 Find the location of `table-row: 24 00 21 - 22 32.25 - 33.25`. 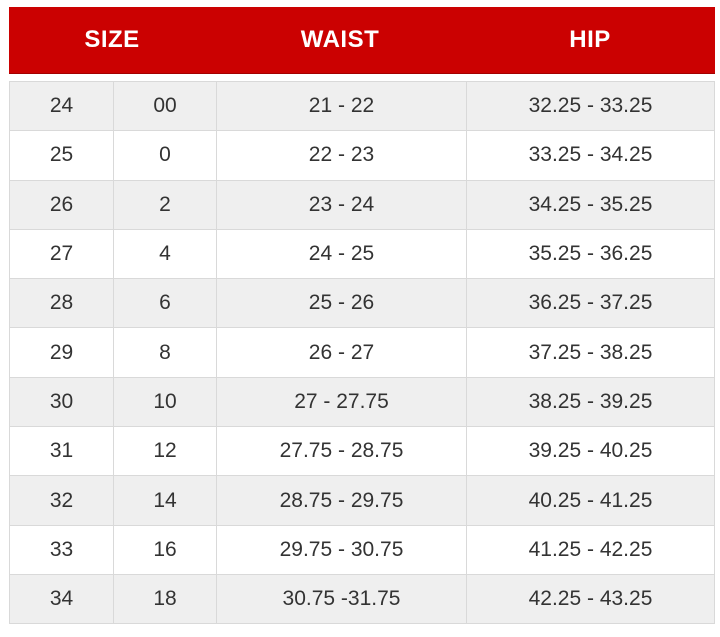

table-row: 24 00 21 - 22 32.25 - 33.25 is located at coordinates (362, 106).